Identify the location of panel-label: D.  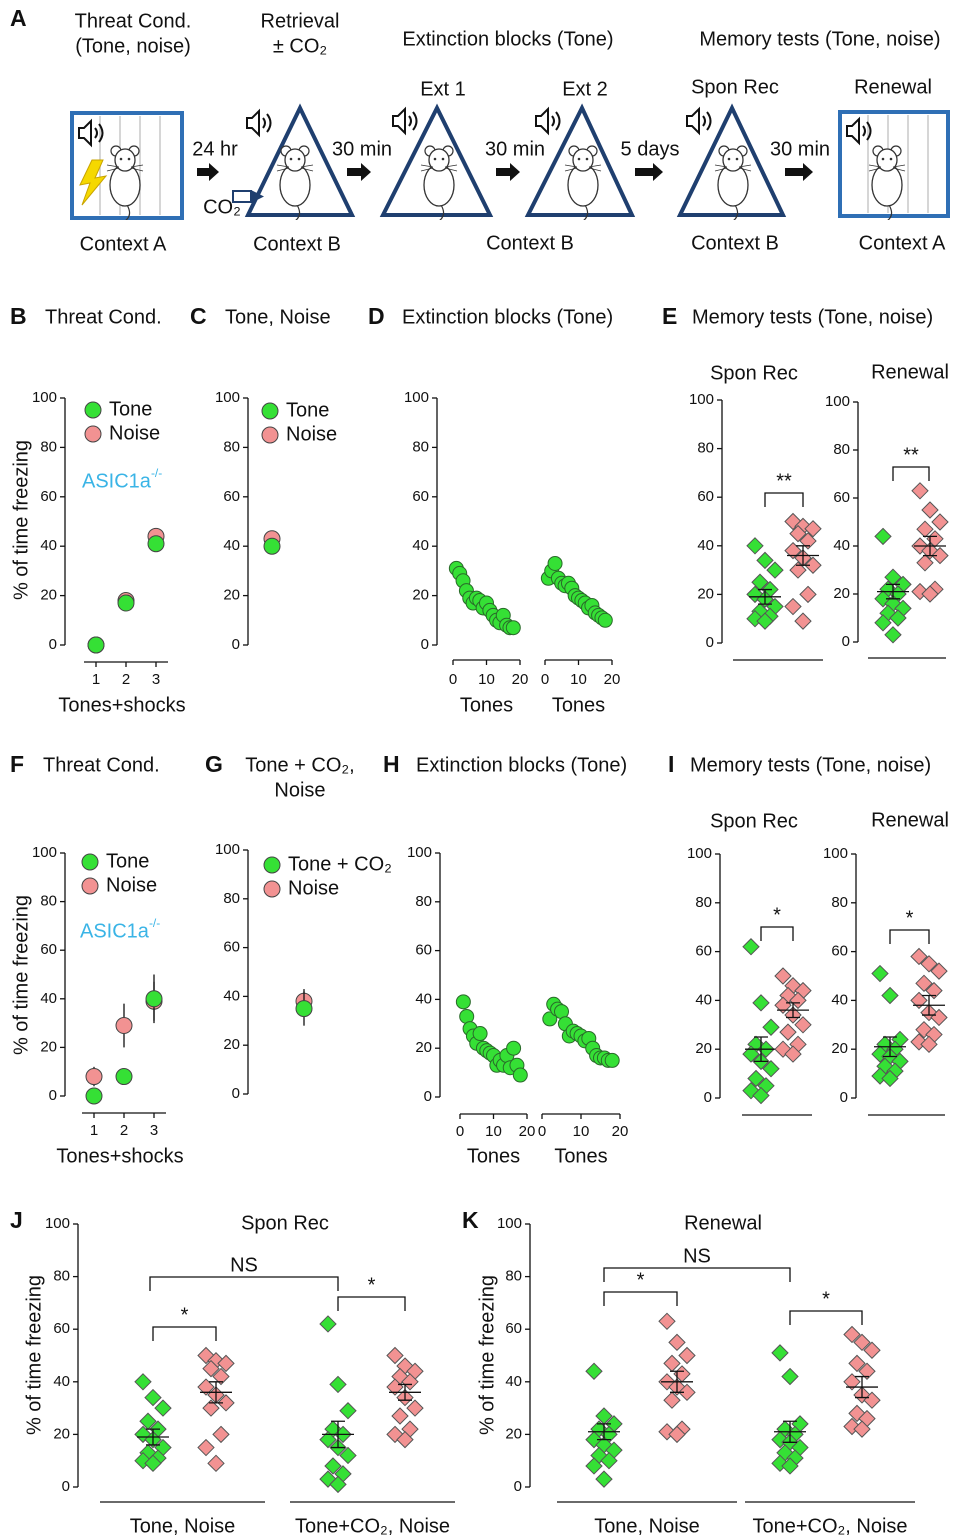
(376, 316).